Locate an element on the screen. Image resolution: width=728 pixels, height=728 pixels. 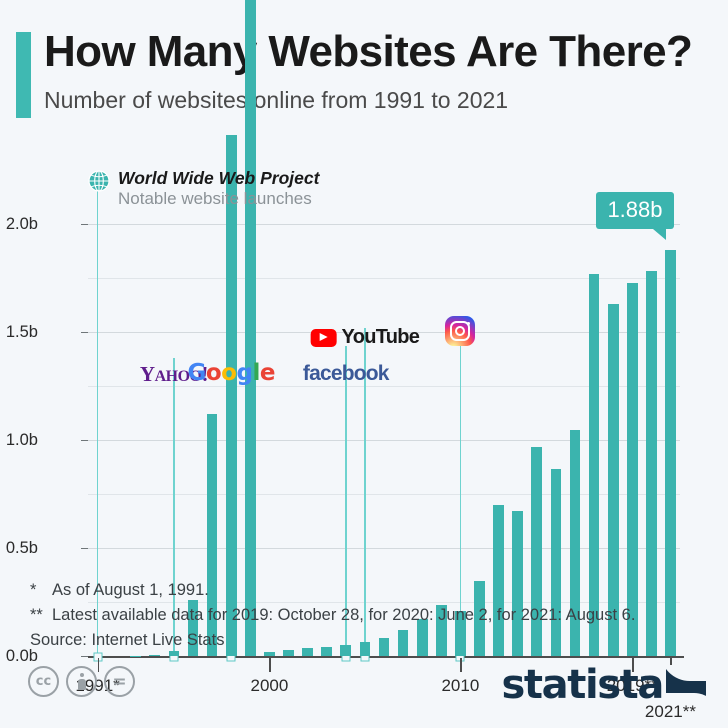
y-axis-label: 1.5b is located at coordinates (21, 331).